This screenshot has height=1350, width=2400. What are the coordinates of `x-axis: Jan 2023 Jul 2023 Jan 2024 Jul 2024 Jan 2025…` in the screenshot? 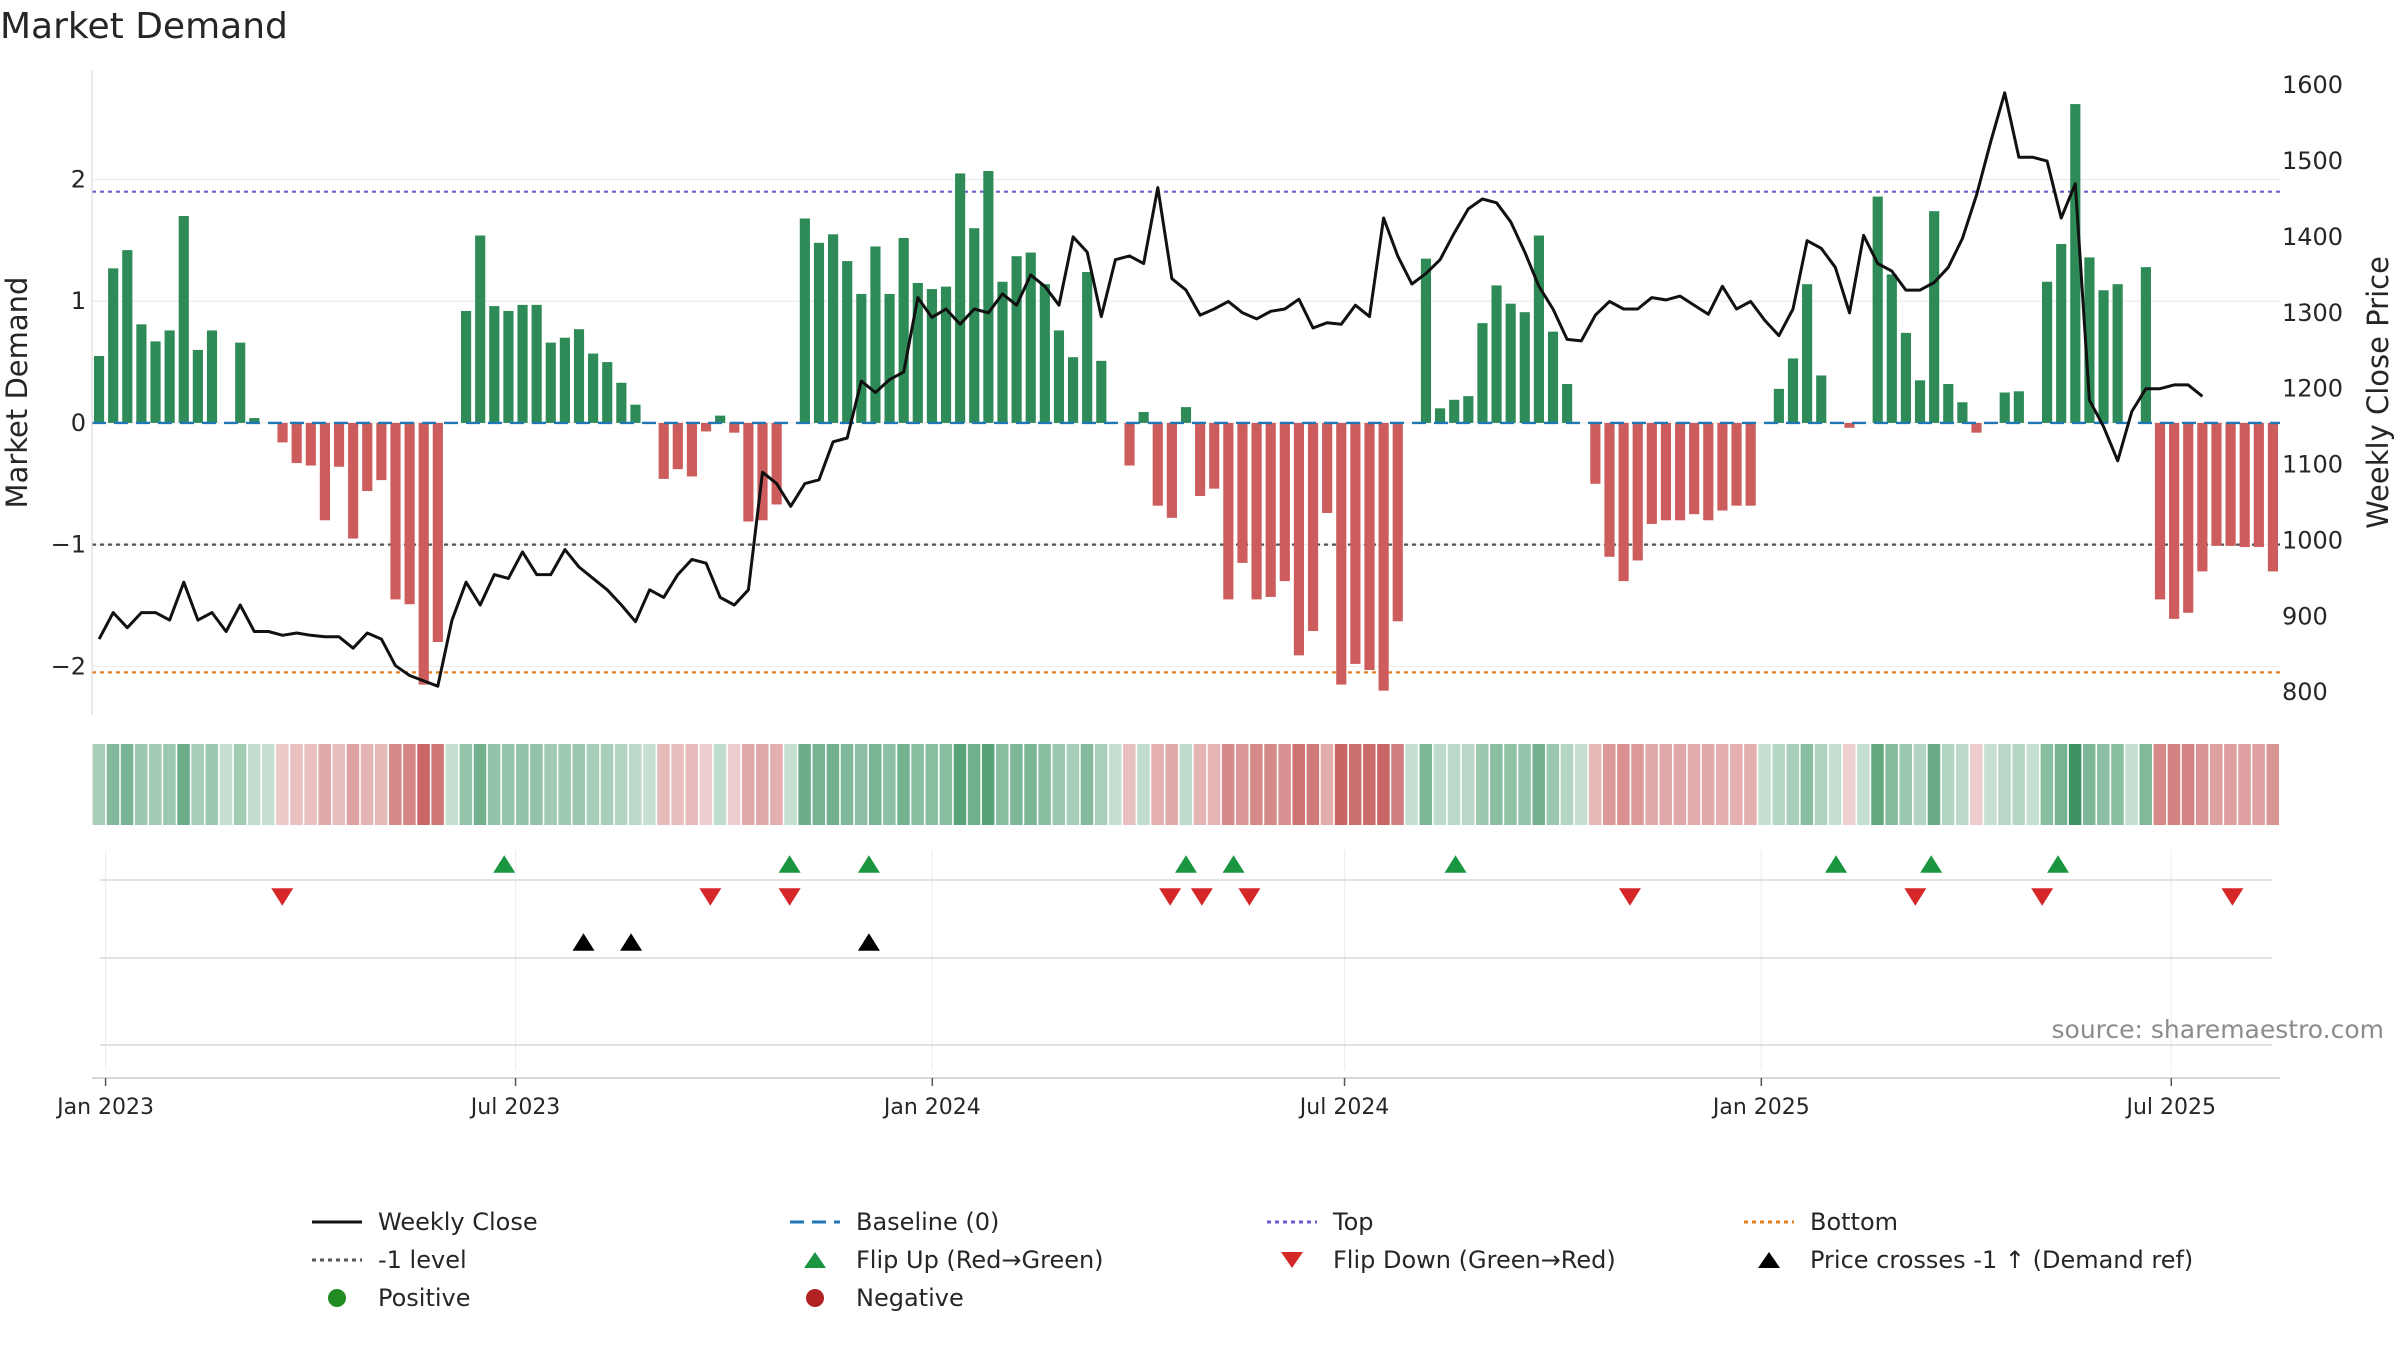 It's located at (1167, 1098).